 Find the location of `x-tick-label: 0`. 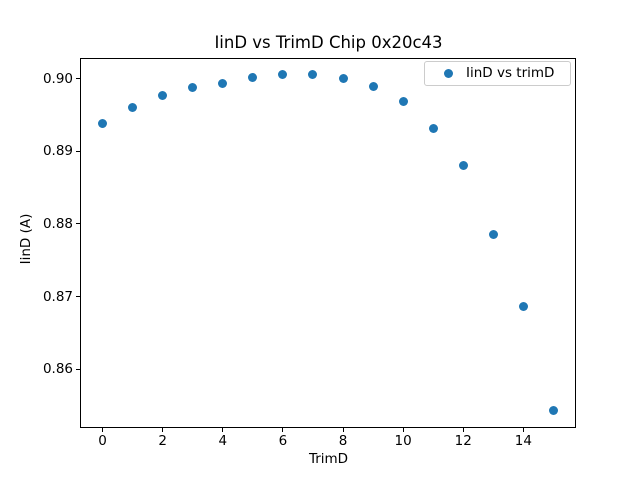

x-tick-label: 0 is located at coordinates (102, 441).